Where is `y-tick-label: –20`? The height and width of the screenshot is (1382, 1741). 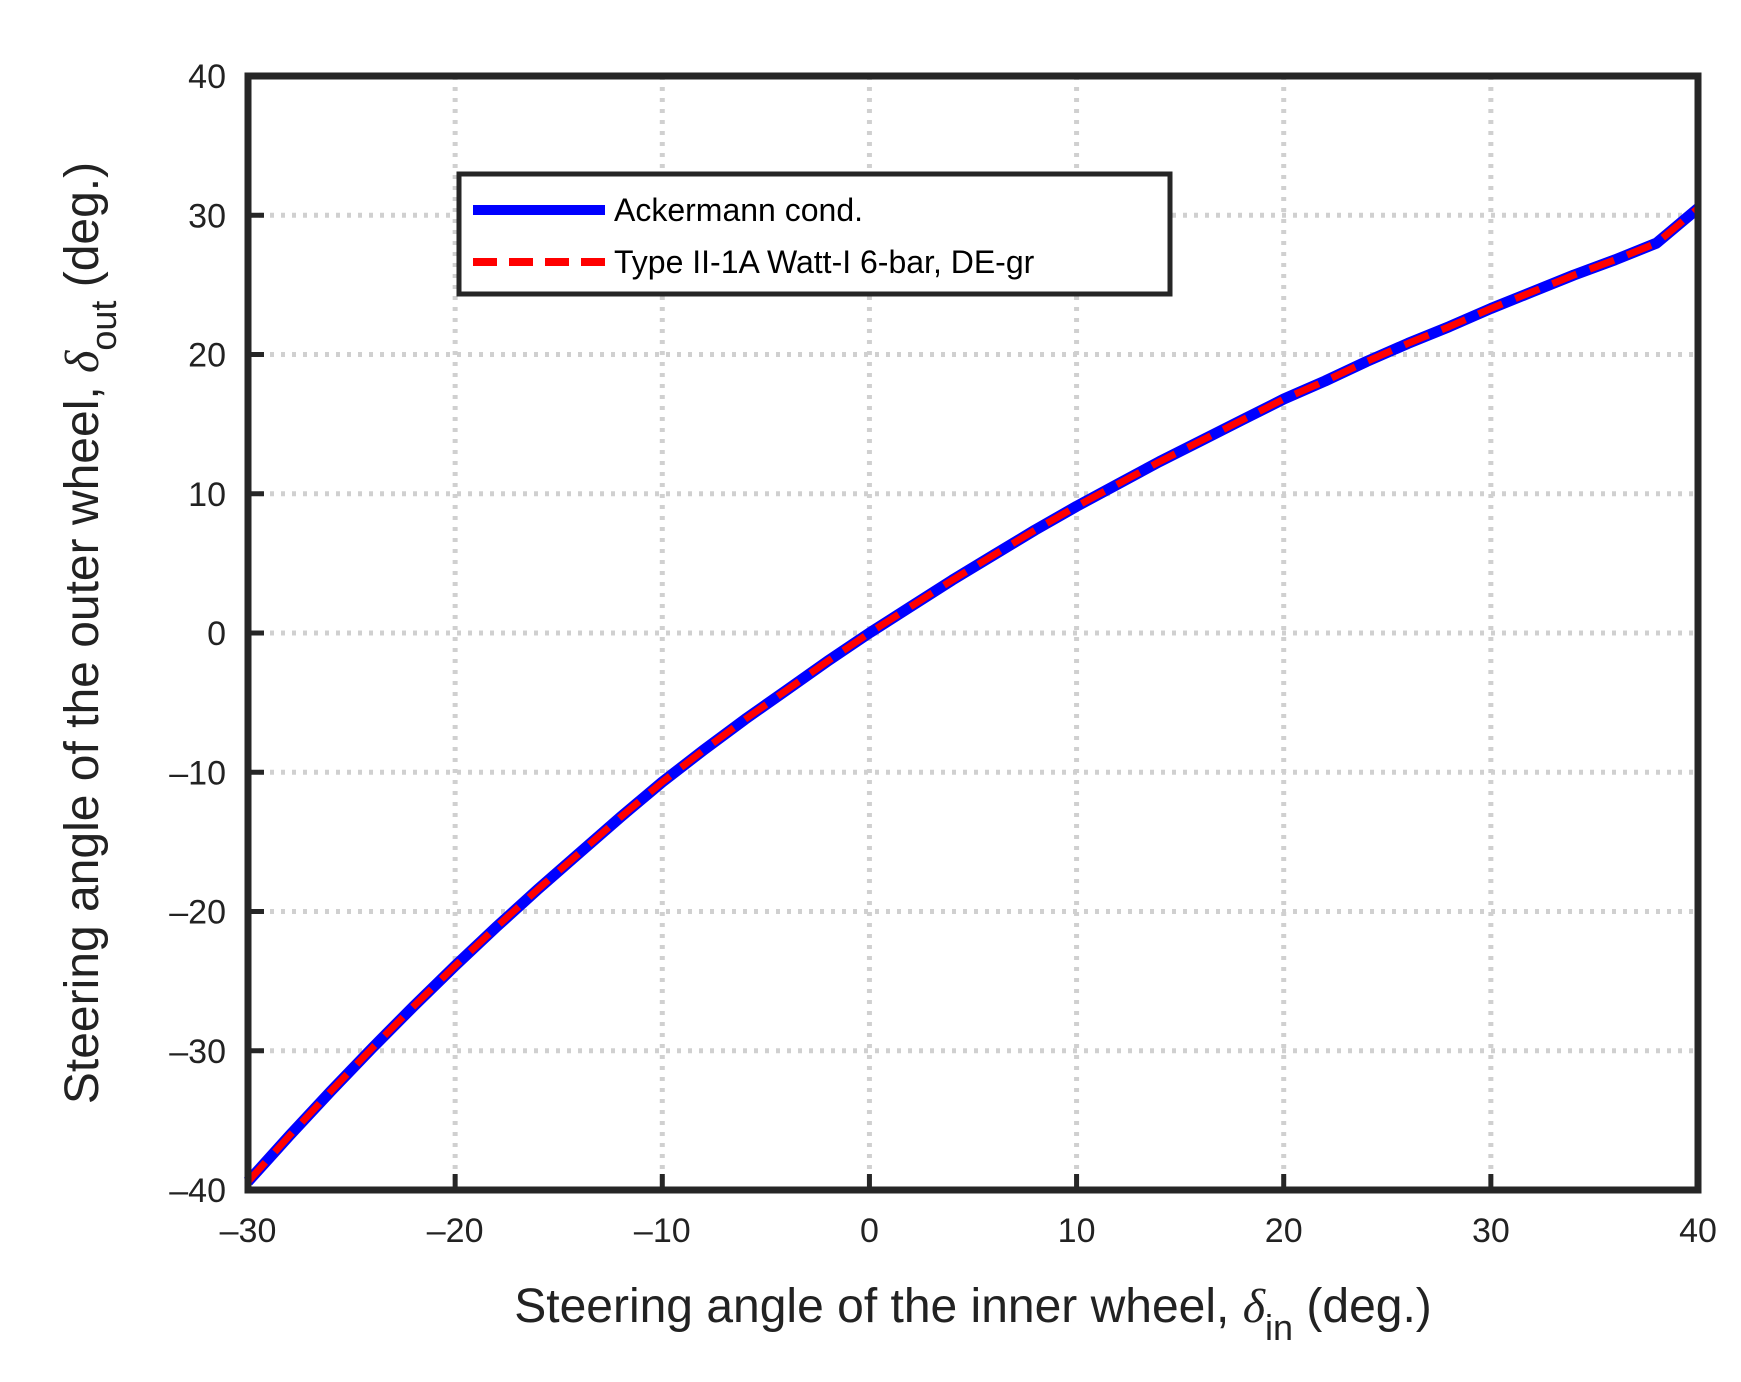
y-tick-label: –20 is located at coordinates (197, 913).